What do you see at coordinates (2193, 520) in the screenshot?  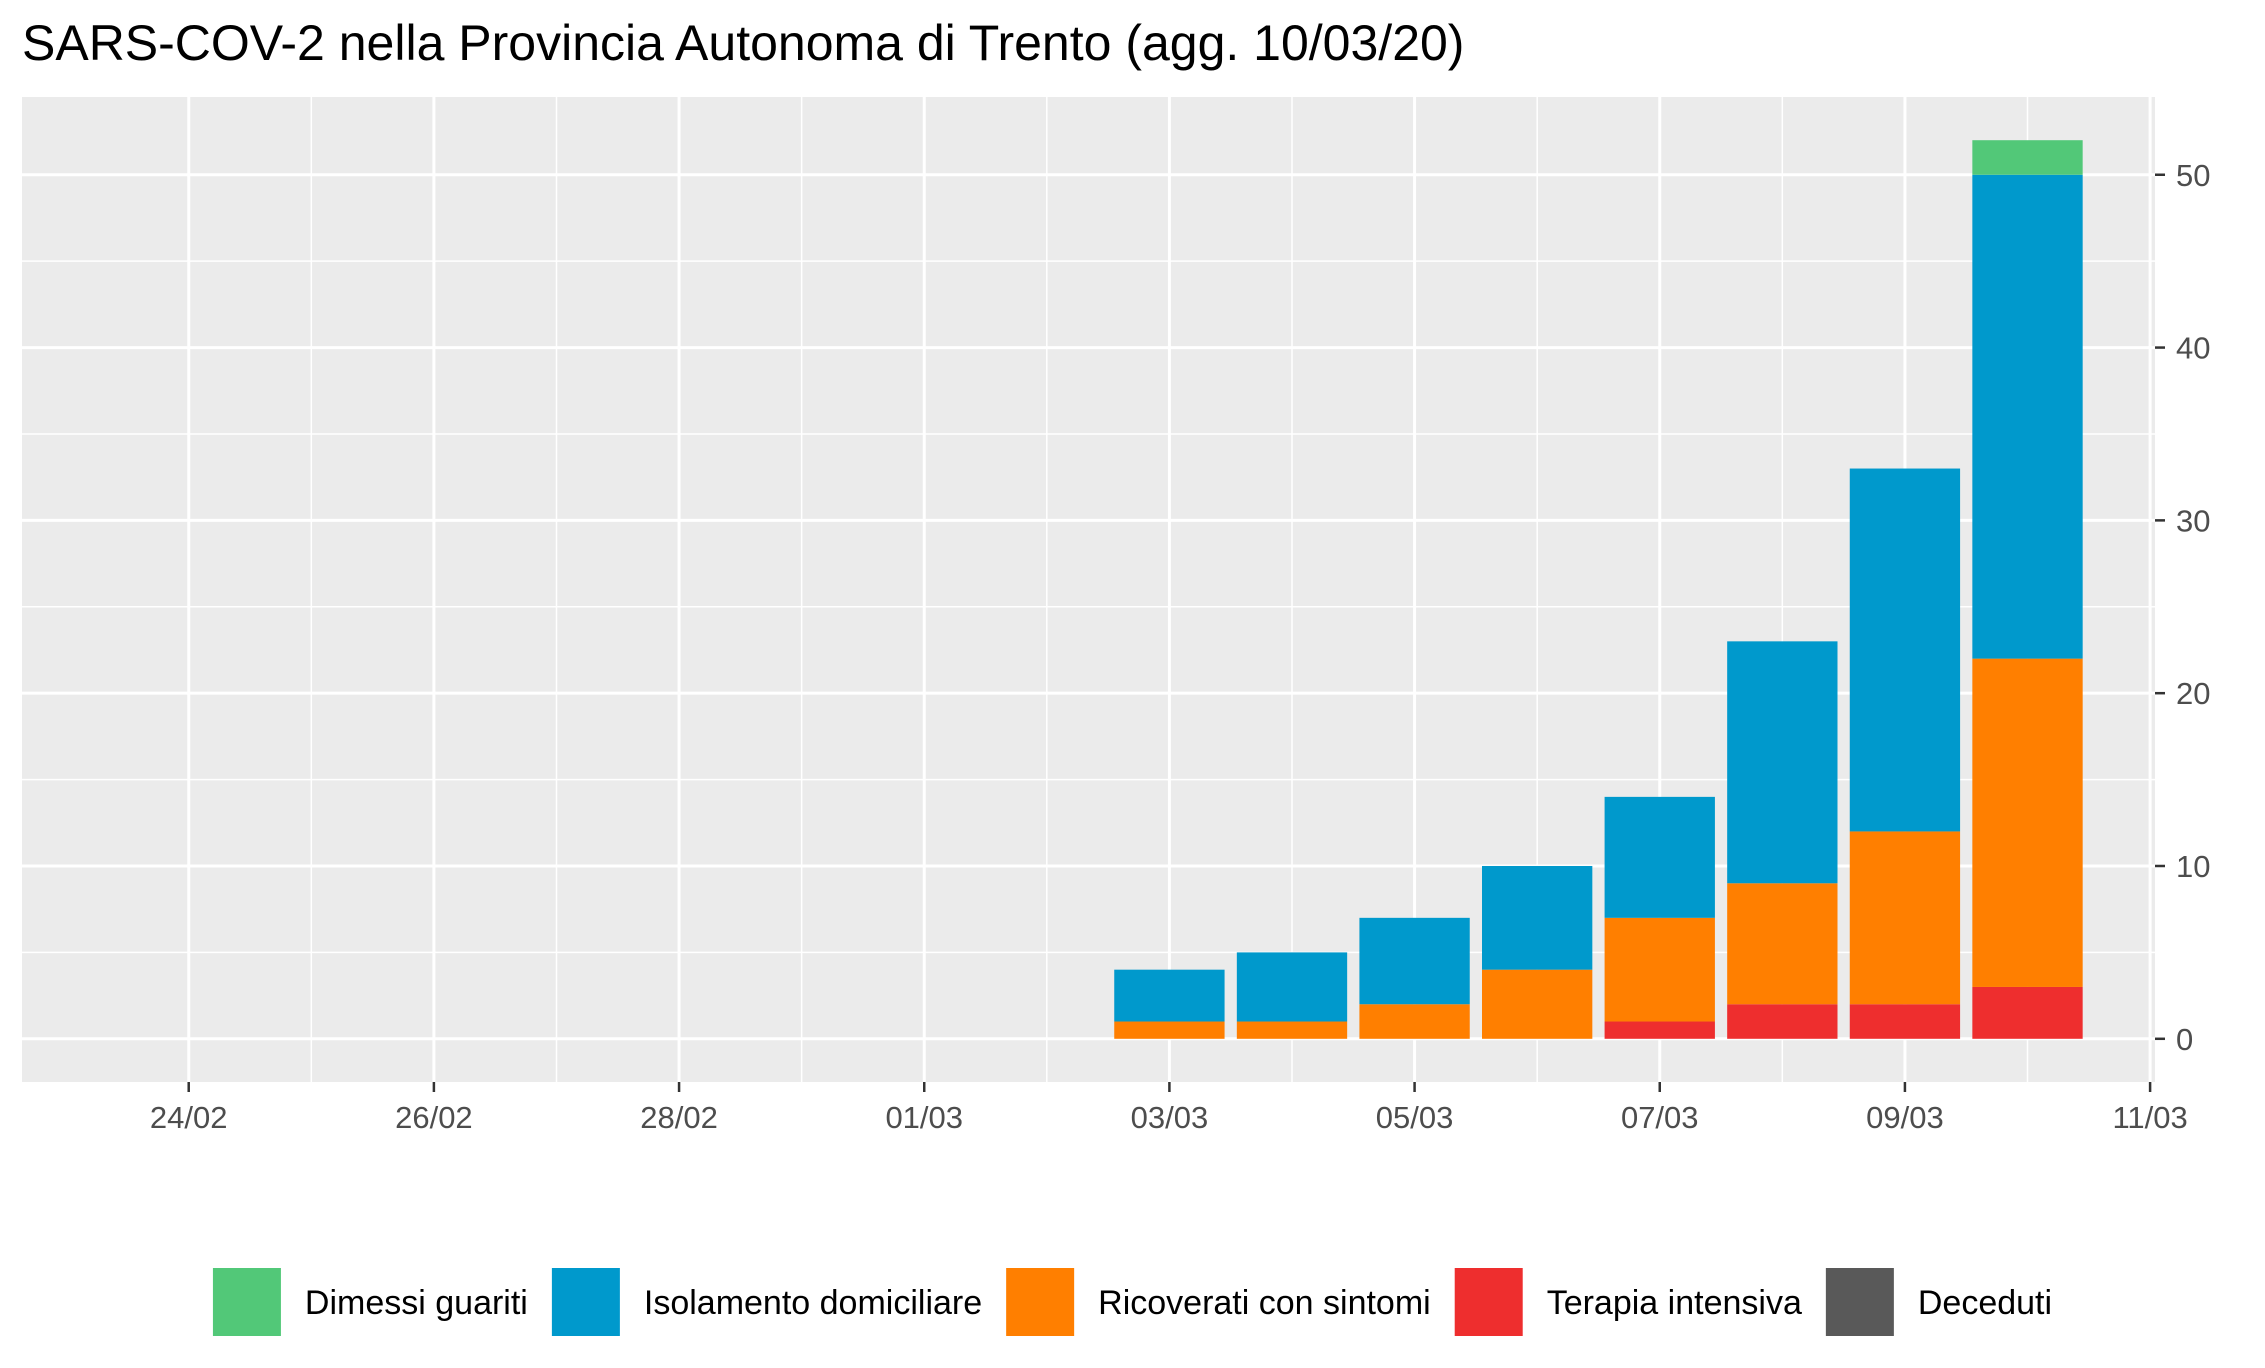 I see `y-tick-label: 30` at bounding box center [2193, 520].